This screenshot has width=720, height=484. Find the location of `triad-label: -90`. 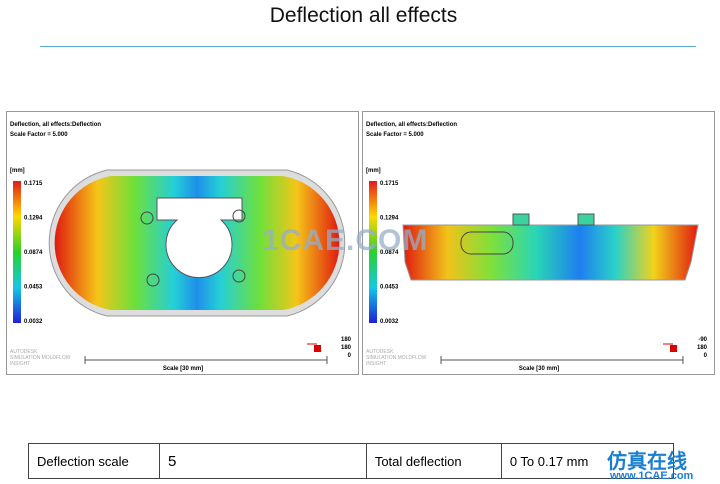

triad-label: -90 is located at coordinates (702, 340).